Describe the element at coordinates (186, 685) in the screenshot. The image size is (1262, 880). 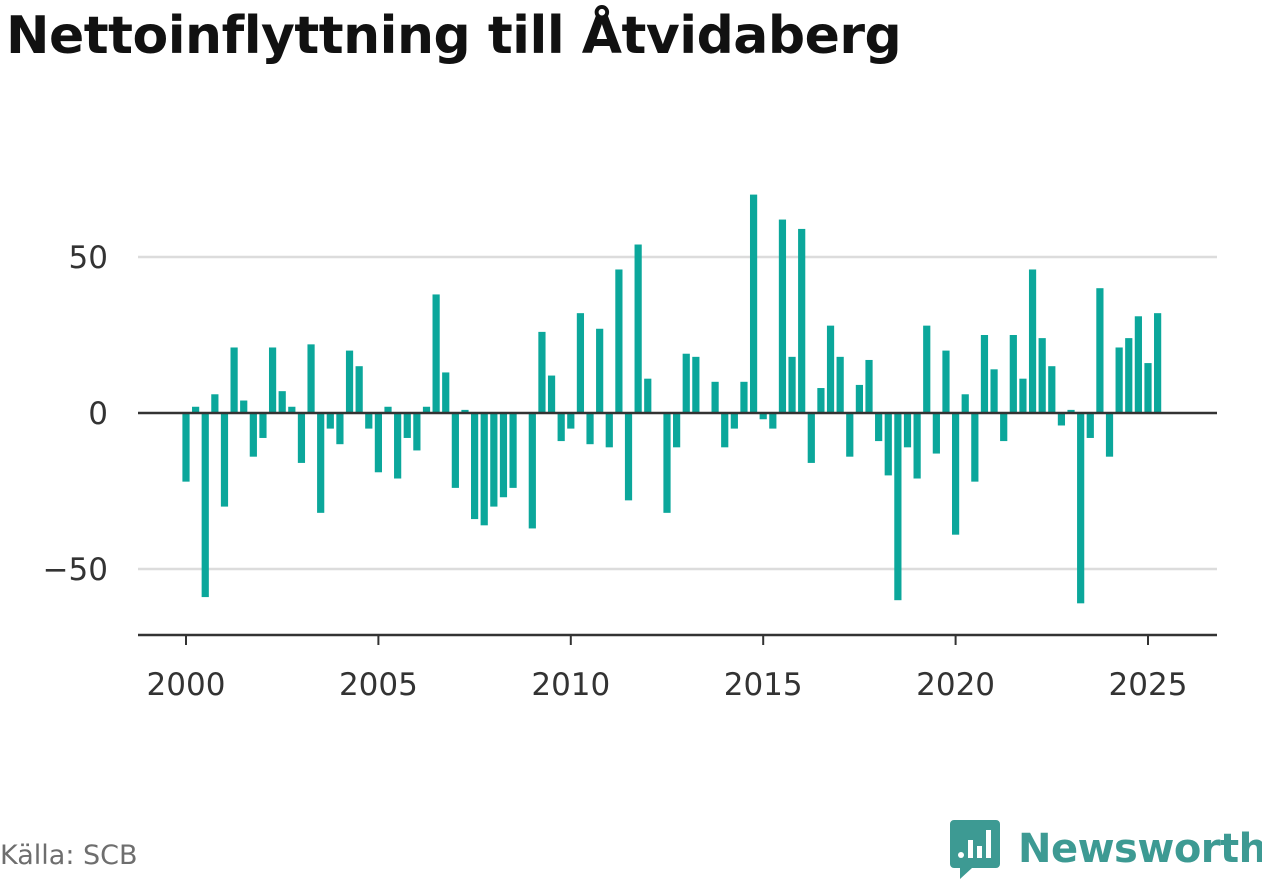
I see `x-tick-label: 2000` at that location.